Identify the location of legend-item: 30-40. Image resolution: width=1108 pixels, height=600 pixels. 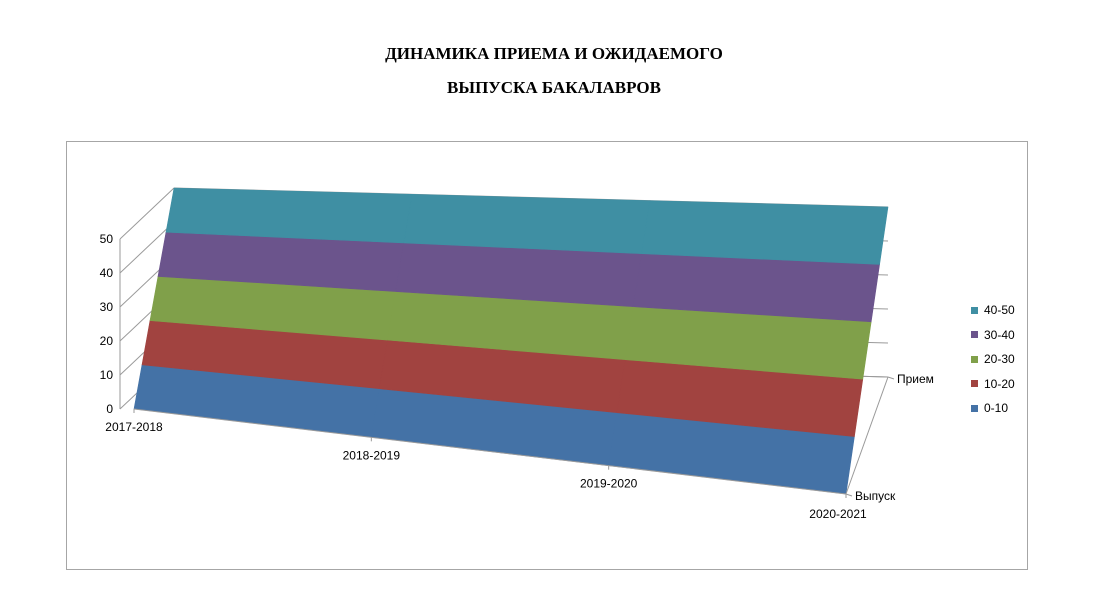
(993, 335).